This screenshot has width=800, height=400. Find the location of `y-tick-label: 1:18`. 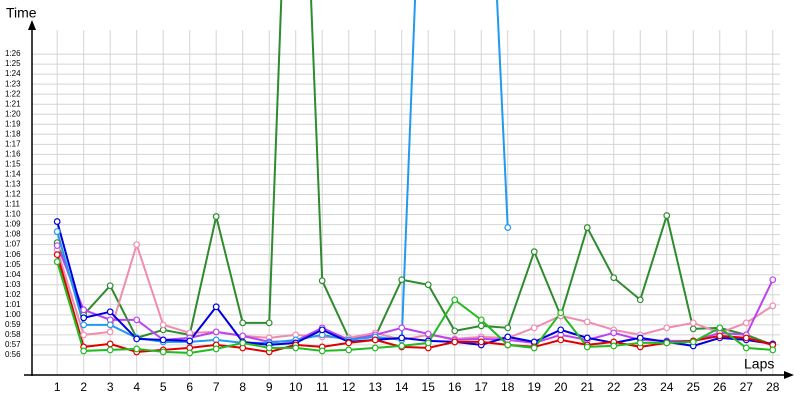

y-tick-label: 1:18 is located at coordinates (13, 133).